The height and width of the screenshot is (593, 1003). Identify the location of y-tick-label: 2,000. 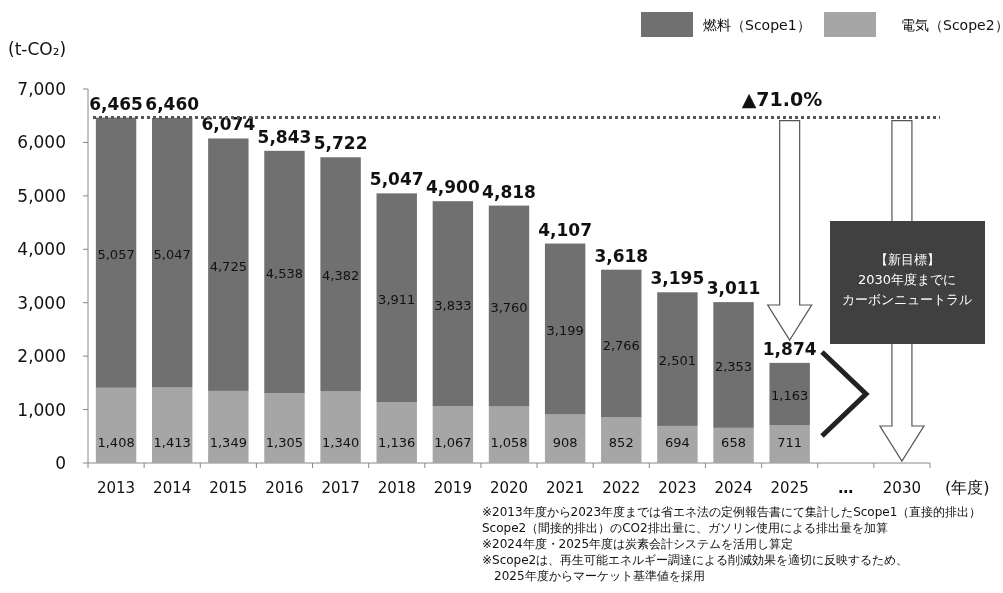
(41, 356).